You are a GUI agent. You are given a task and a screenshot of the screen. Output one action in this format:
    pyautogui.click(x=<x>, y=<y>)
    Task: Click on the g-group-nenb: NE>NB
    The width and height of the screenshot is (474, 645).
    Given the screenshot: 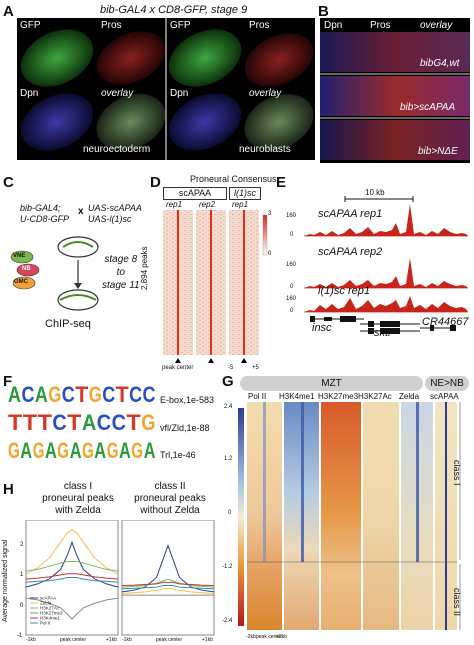 What is the action you would take?
    pyautogui.click(x=447, y=383)
    